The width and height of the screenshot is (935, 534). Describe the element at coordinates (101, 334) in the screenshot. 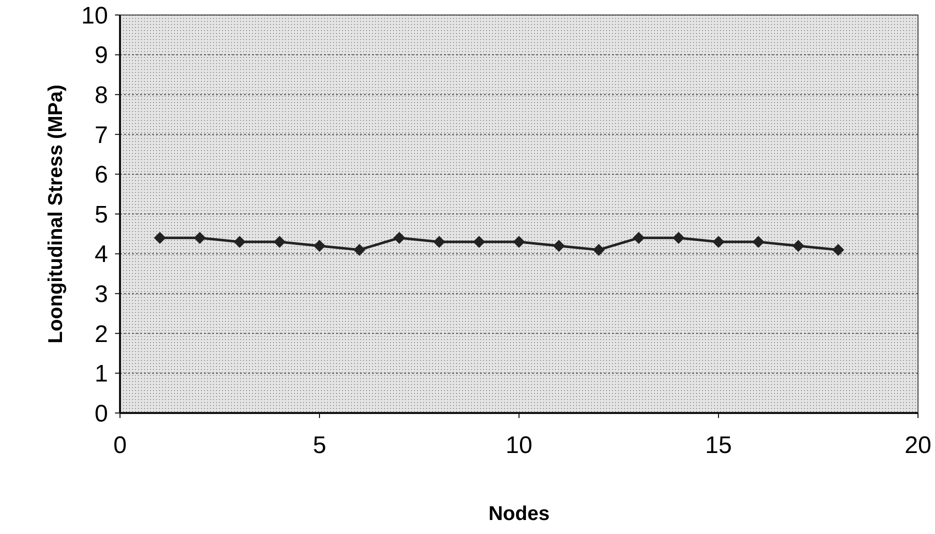

I see `y-tick-label: 2` at that location.